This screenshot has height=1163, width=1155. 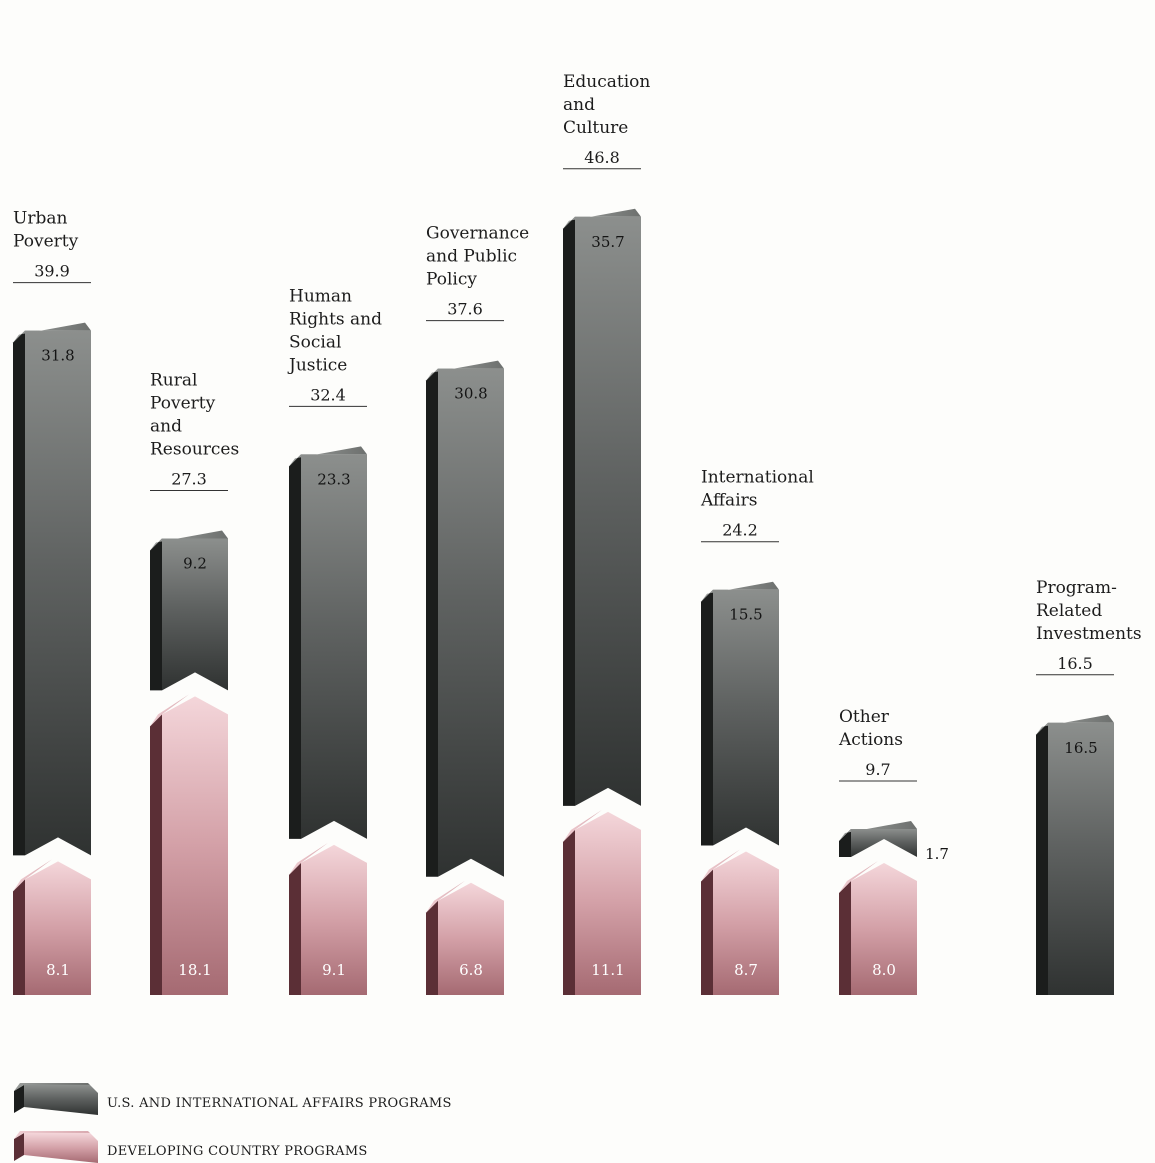 What do you see at coordinates (746, 923) in the screenshot?
I see `bar-dev-international-affairs-front` at bounding box center [746, 923].